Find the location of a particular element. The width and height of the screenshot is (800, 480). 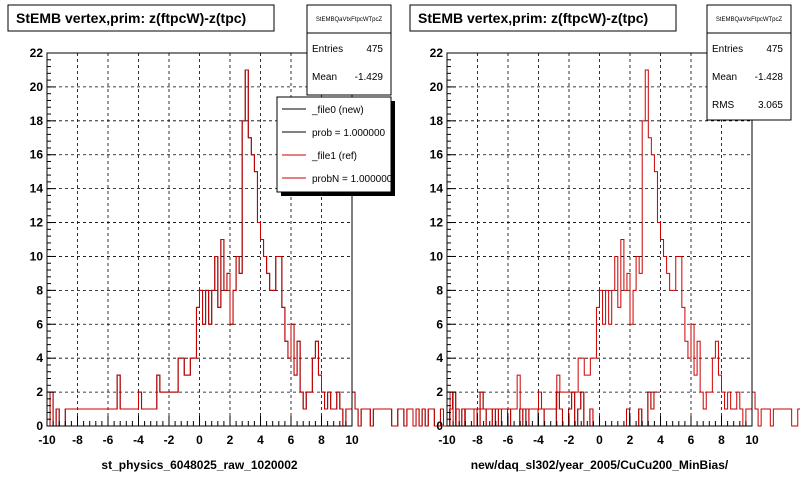

left-y-tick-label: 2 is located at coordinates (39, 392).